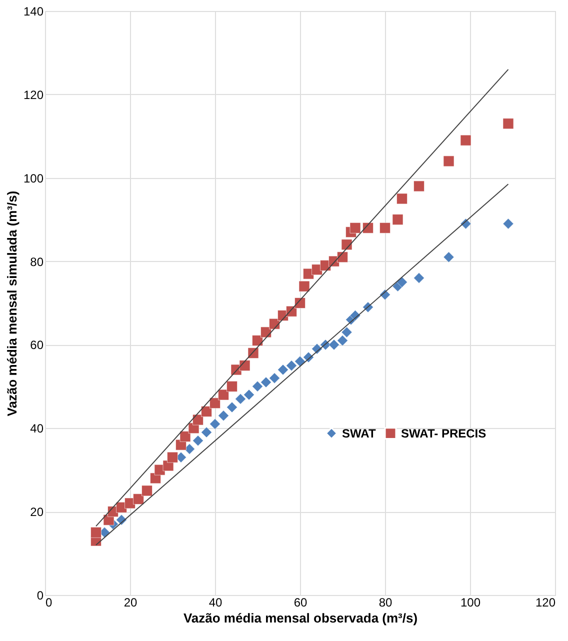 The width and height of the screenshot is (568, 641). Describe the element at coordinates (545, 603) in the screenshot. I see `x-tick-label: 120` at that location.